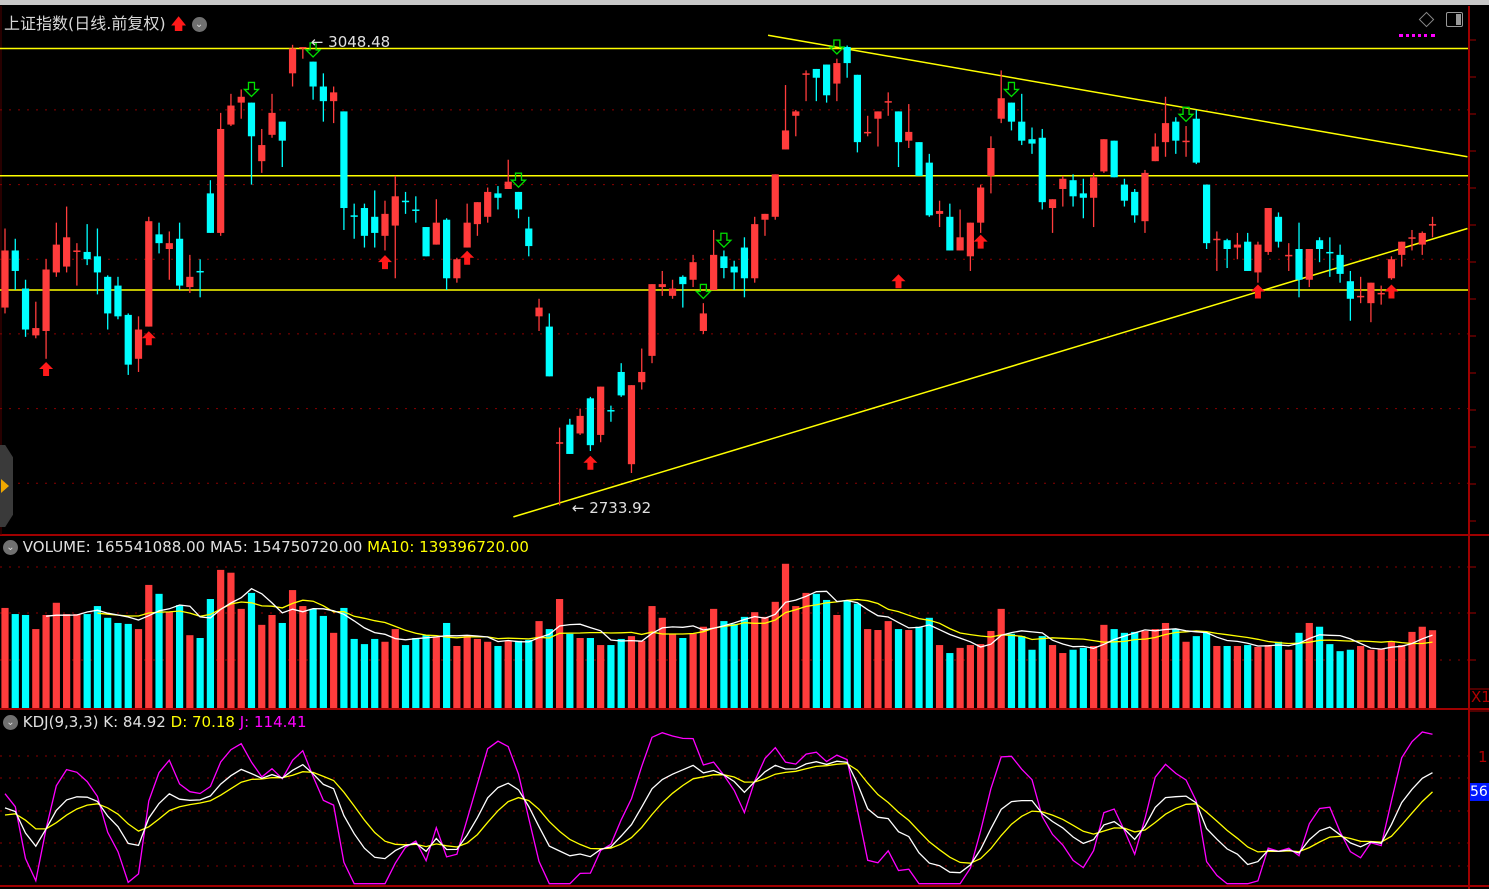 This screenshot has height=889, width=1489. Describe the element at coordinates (60, 722) in the screenshot. I see `kdj-label: KDJ(9,3,3)` at that location.